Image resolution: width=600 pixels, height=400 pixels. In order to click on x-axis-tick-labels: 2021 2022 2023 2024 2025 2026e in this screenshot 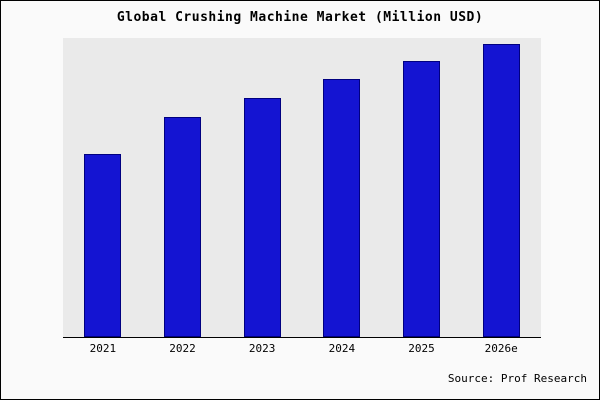, I will do `click(302, 348)`.